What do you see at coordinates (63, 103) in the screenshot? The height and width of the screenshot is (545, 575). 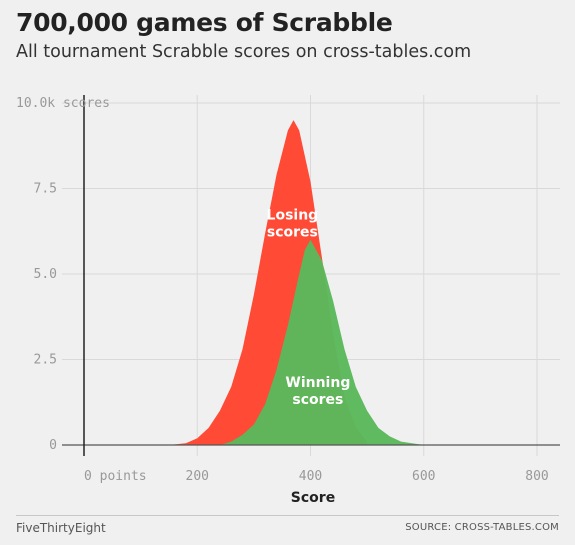 I see `y-tick-label: 10.0k scores` at bounding box center [63, 103].